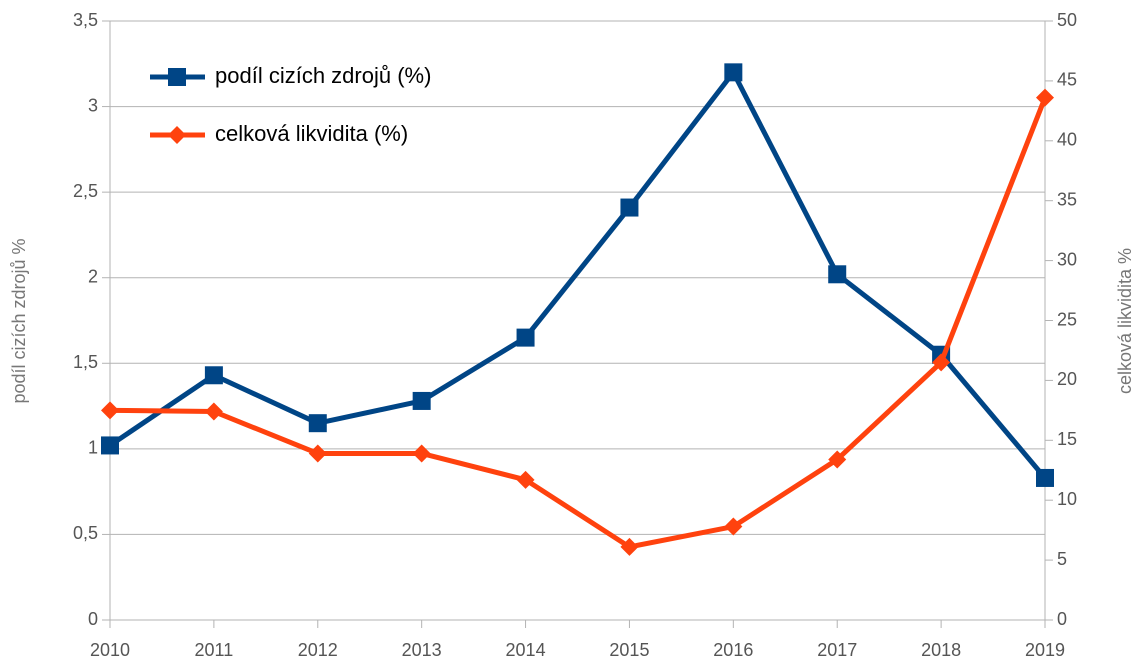 Image resolution: width=1142 pixels, height=662 pixels. Describe the element at coordinates (85, 20) in the screenshot. I see `y-tick-label: 3,5` at that location.